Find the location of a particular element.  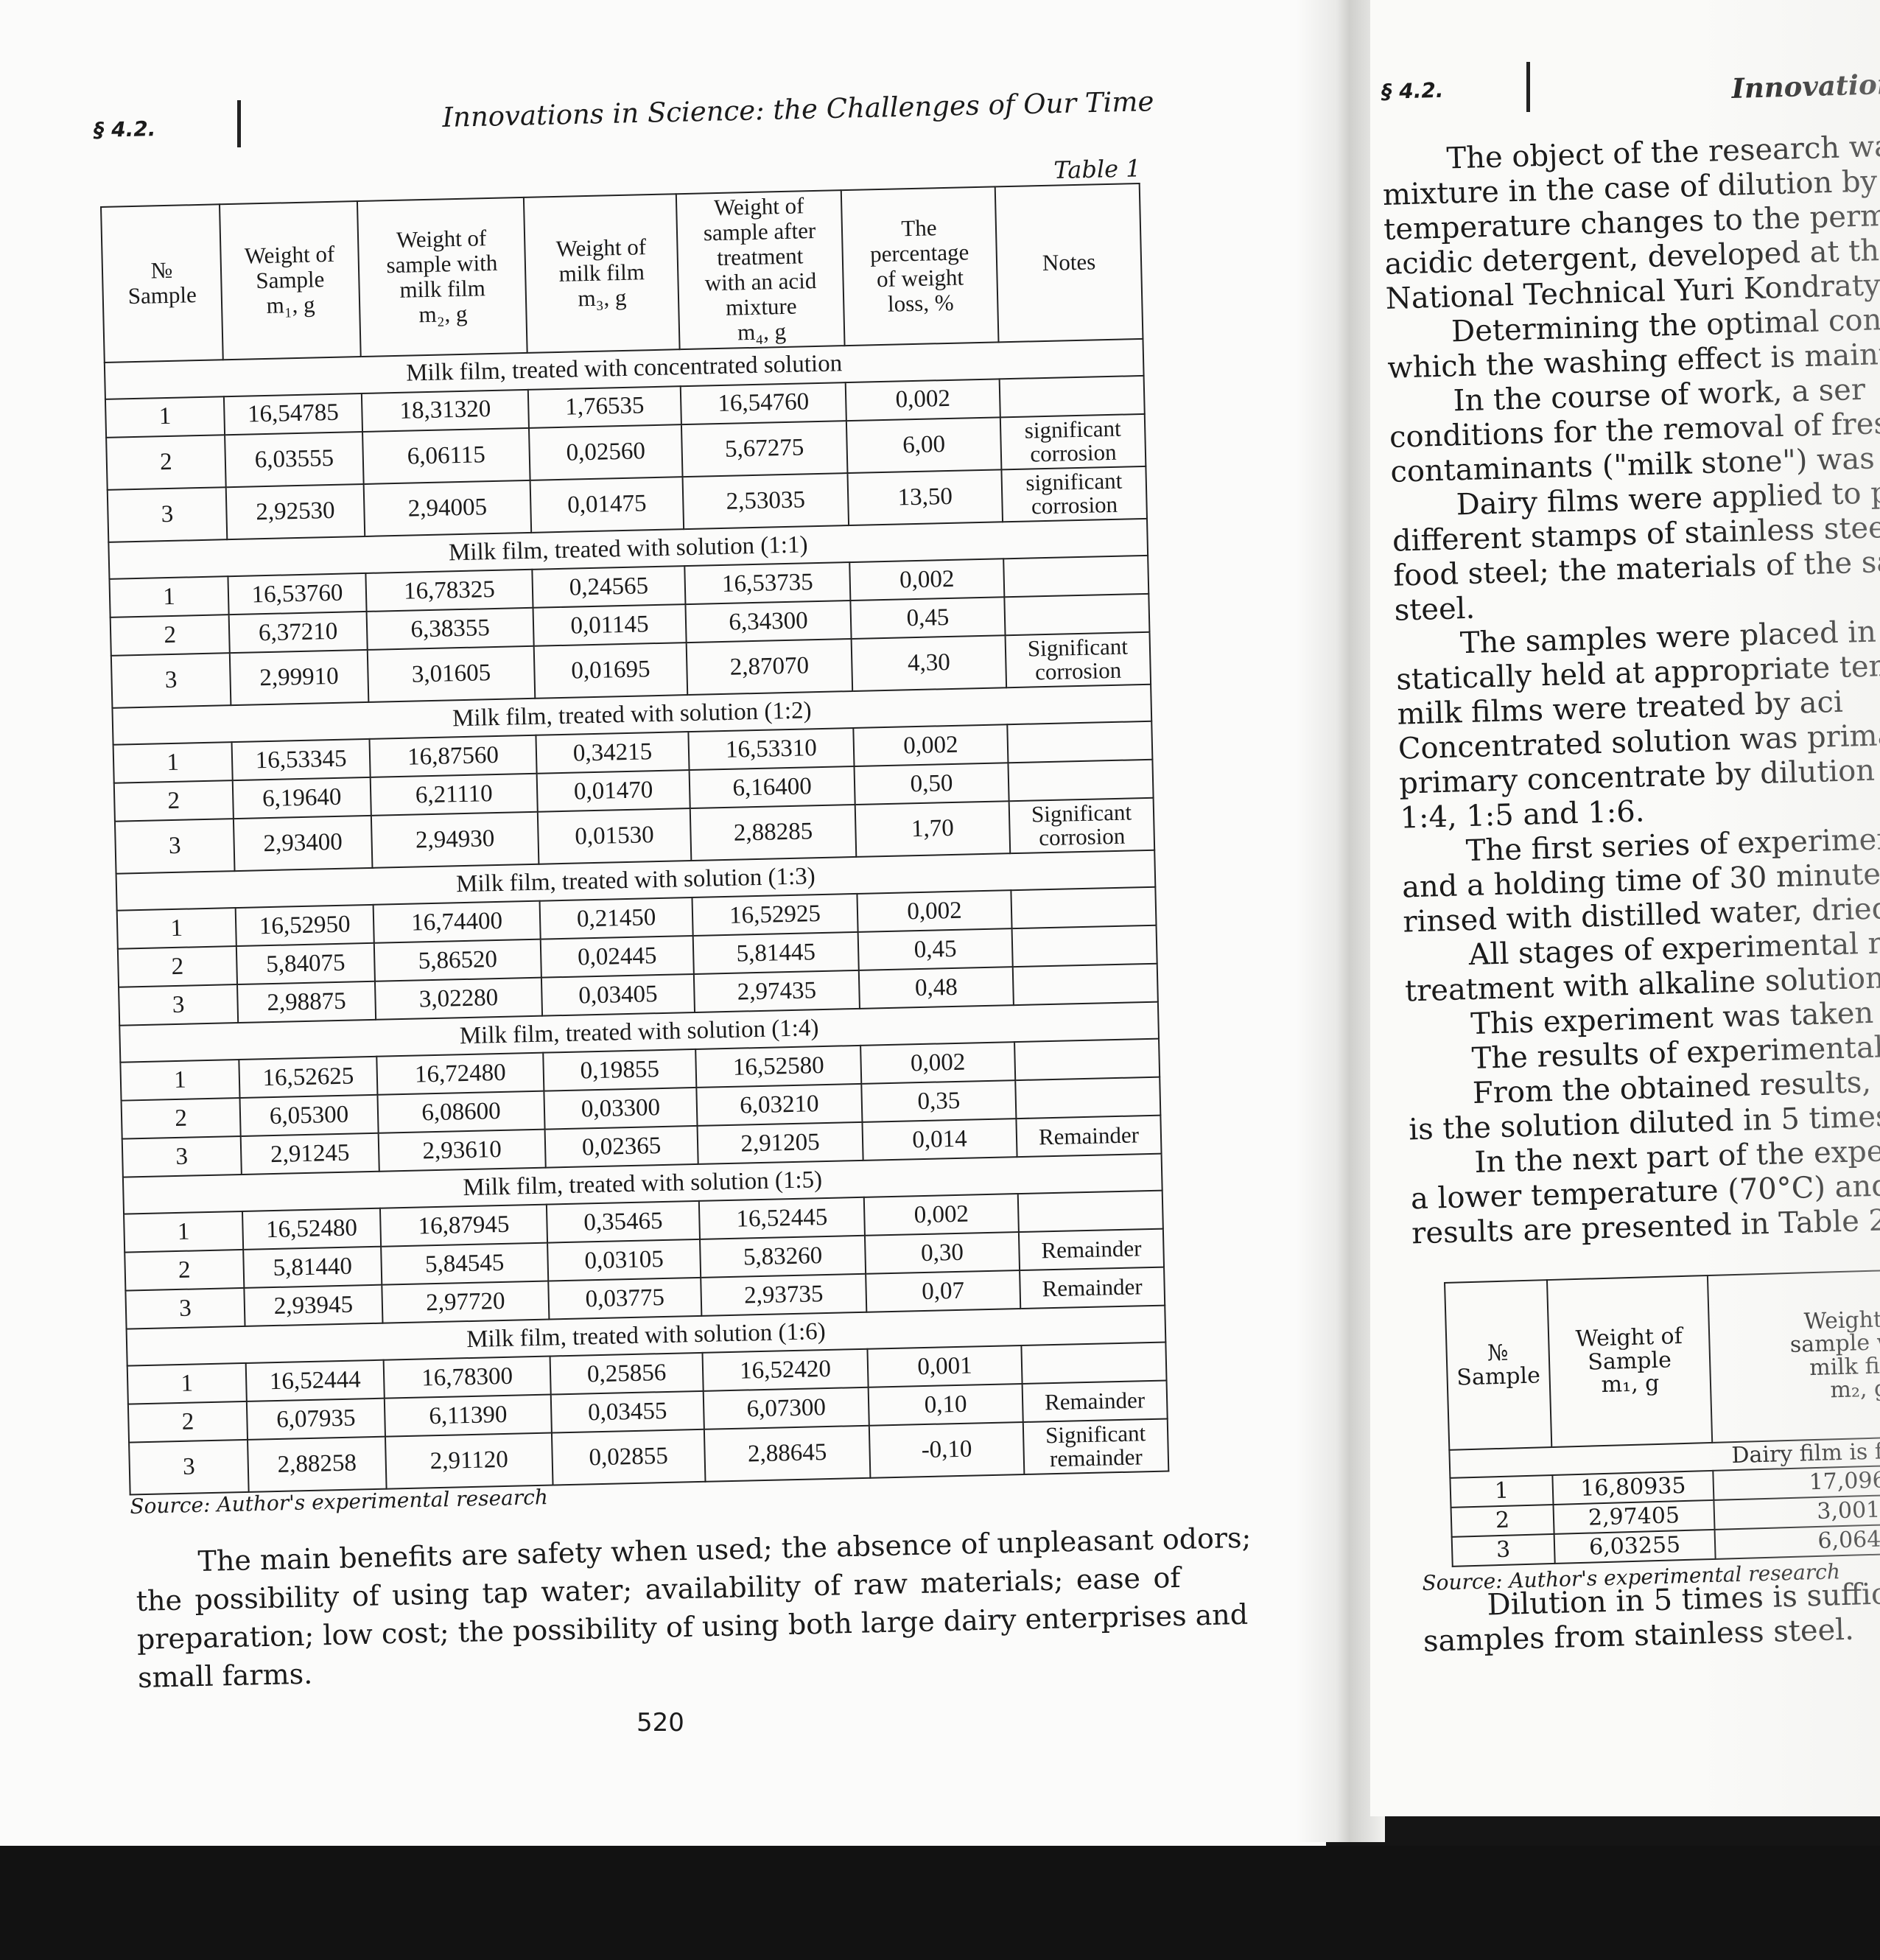

value-cell: 2,88285 is located at coordinates (773, 832).